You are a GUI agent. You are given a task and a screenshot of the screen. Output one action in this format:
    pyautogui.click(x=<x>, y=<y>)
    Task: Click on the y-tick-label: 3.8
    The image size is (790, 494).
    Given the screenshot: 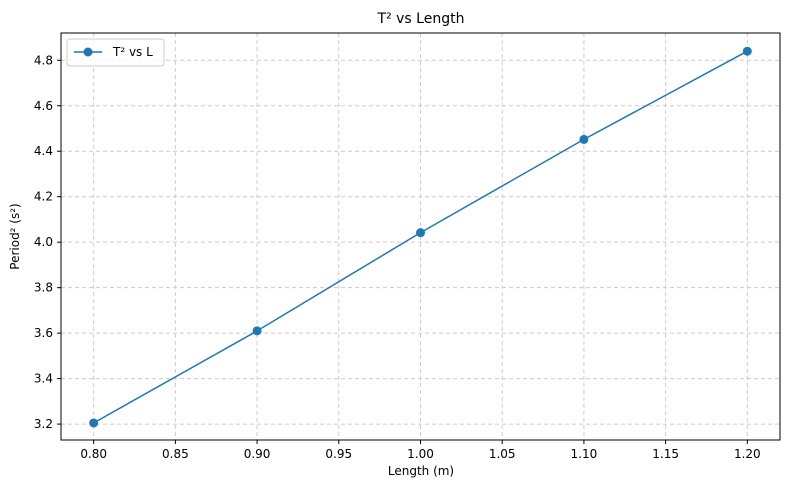 What is the action you would take?
    pyautogui.click(x=43, y=288)
    